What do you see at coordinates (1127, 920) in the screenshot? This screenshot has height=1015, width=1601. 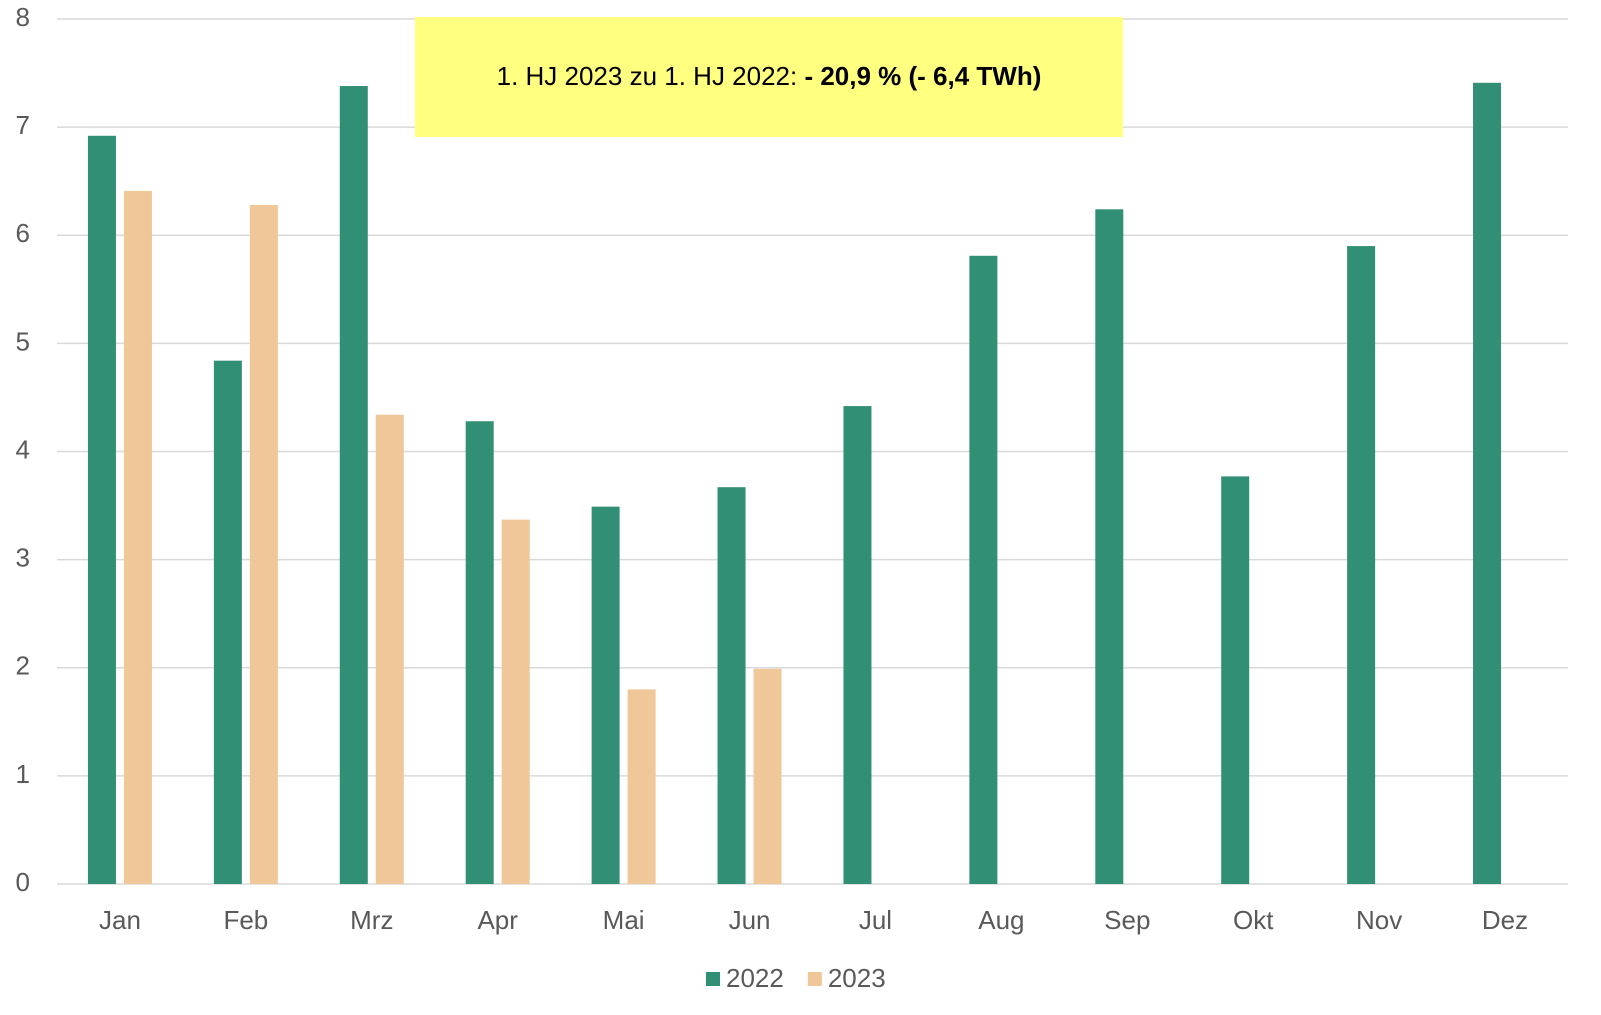 I see `x-tick-label: Sep` at bounding box center [1127, 920].